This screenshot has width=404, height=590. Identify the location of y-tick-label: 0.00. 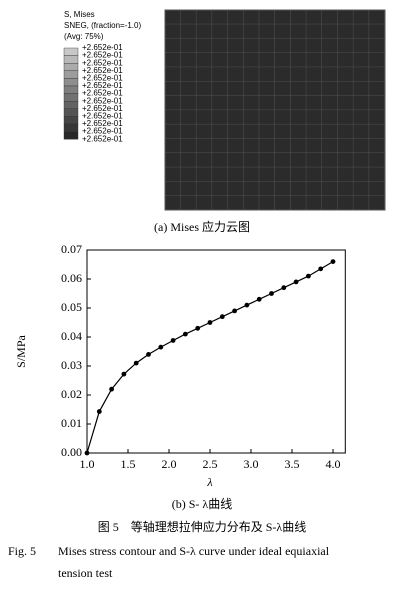
(71, 452).